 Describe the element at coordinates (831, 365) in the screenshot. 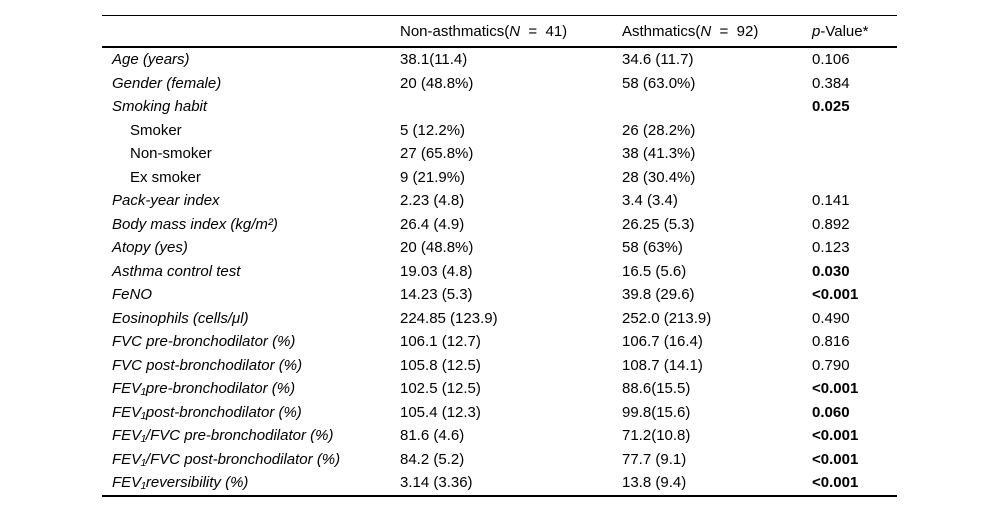

I see `p-value-cell: 0.790` at that location.